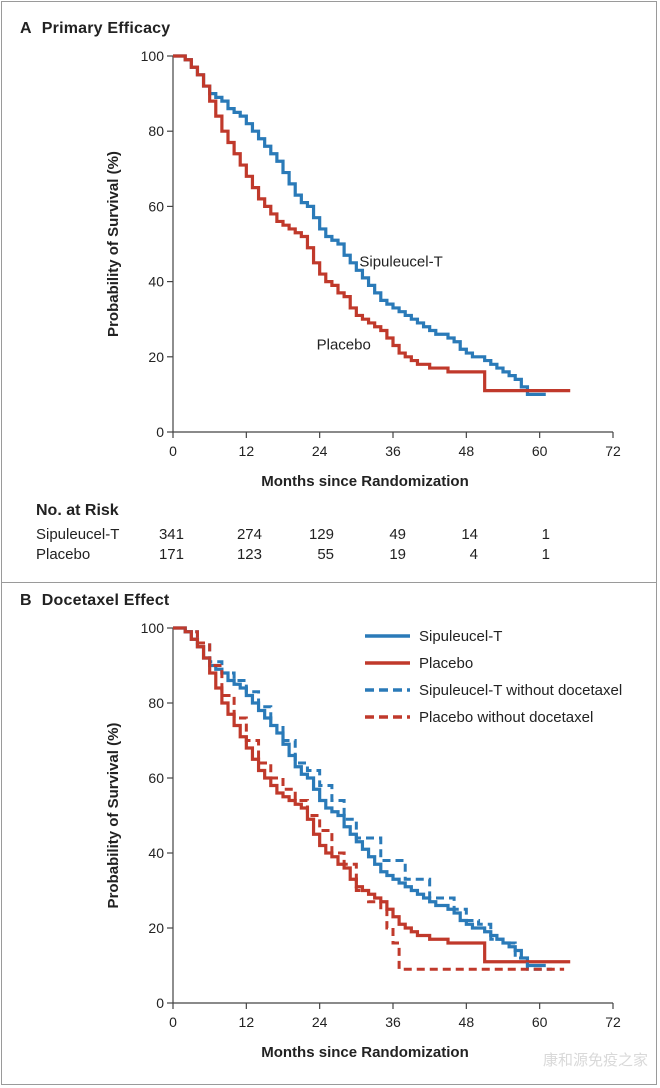 The image size is (660, 1088). I want to click on risk-value: 274, so click(249, 534).